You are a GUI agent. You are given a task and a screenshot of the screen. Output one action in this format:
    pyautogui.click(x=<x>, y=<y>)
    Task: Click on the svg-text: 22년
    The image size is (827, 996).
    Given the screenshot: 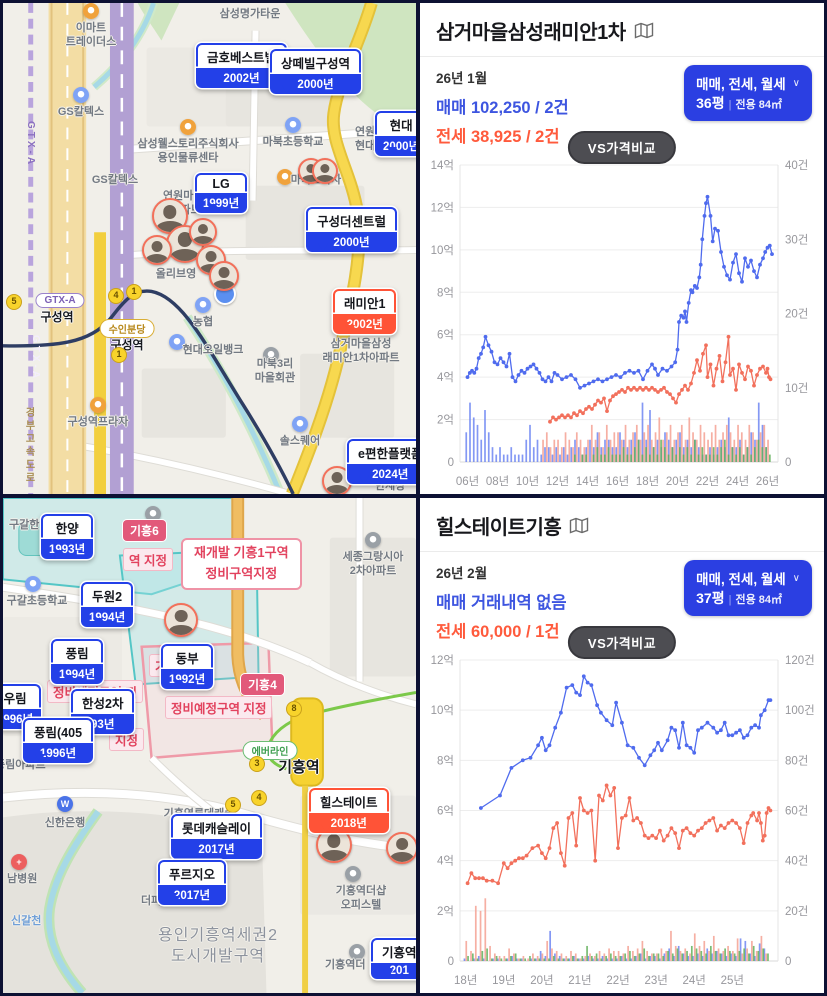 What is the action you would take?
    pyautogui.click(x=617, y=980)
    